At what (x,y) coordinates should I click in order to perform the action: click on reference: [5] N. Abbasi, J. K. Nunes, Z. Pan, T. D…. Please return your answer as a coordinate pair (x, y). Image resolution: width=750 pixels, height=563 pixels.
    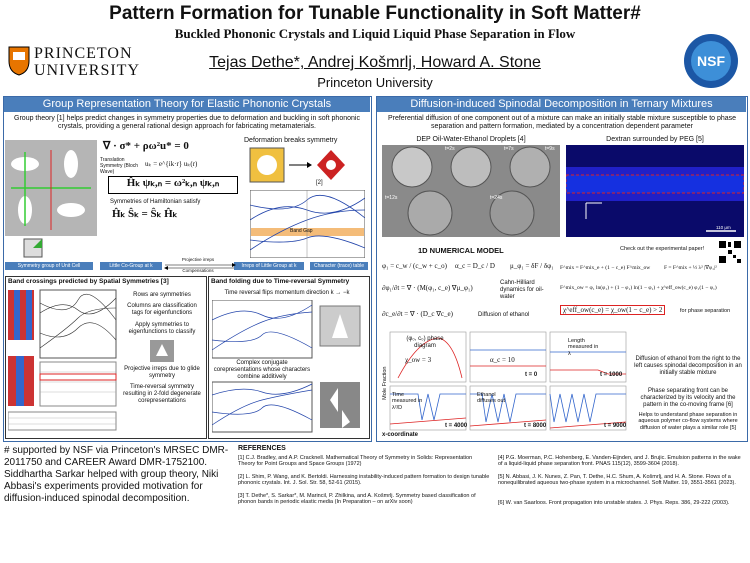
    Looking at the image, I should click on (617, 480).